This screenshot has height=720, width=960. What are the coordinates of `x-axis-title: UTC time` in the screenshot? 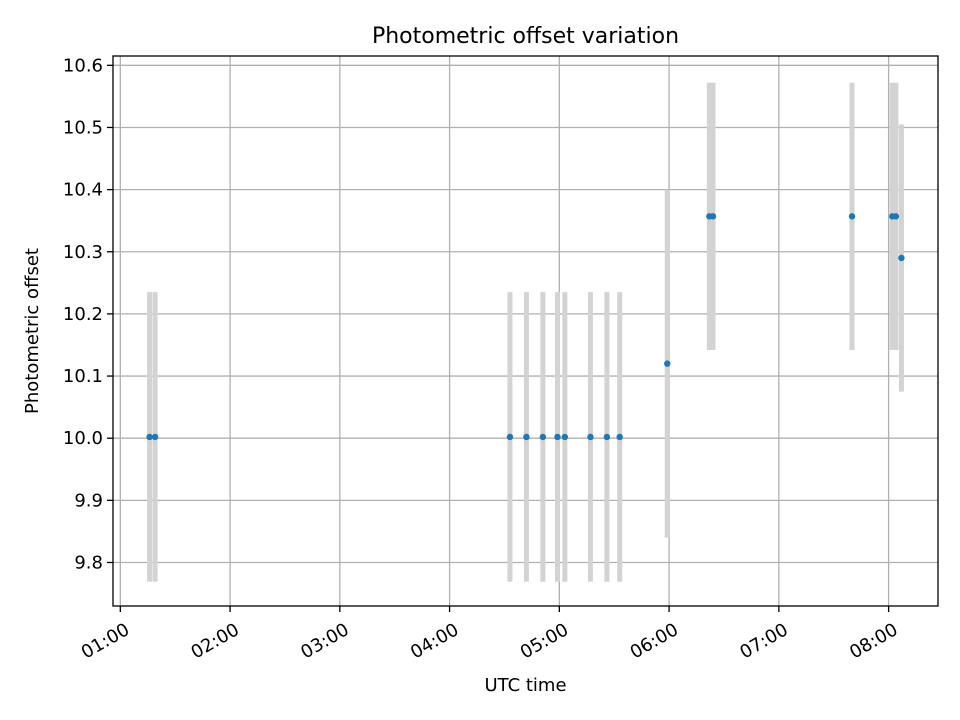 It's located at (525, 685).